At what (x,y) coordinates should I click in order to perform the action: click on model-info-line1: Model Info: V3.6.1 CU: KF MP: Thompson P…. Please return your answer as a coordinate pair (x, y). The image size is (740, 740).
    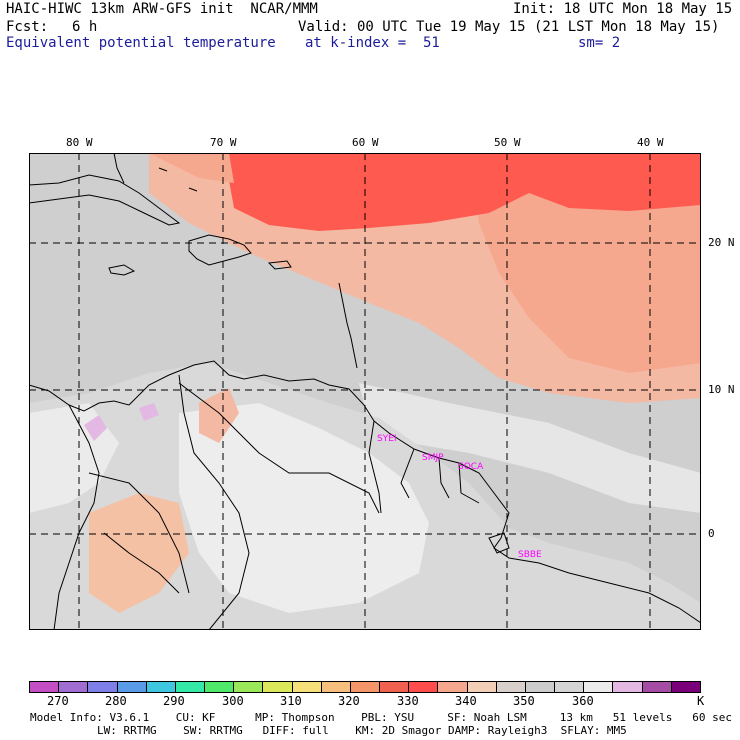
    Looking at the image, I should click on (381, 717).